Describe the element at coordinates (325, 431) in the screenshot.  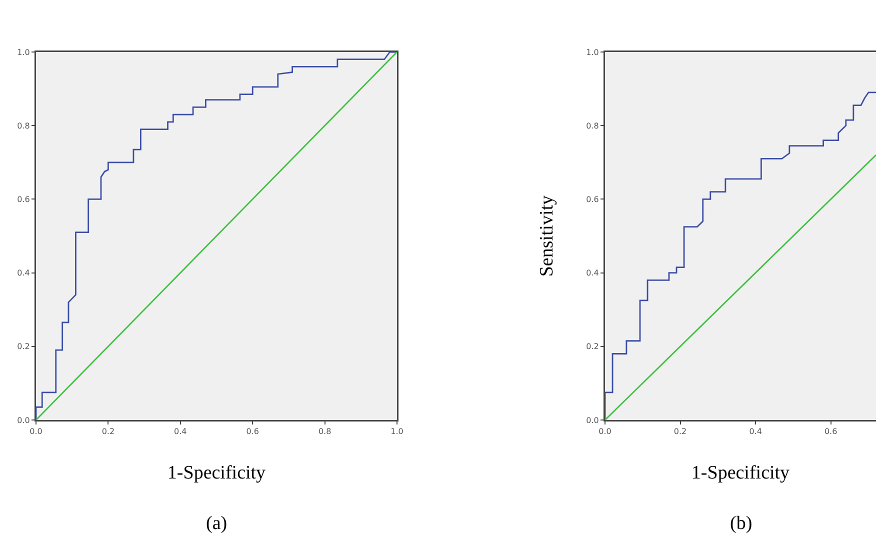
I see `x-tick-label: 0.8` at that location.